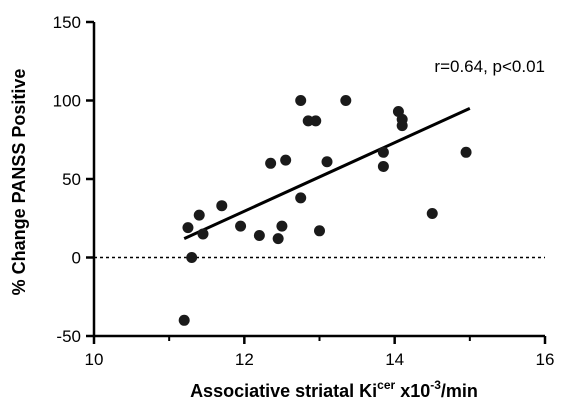 The image size is (562, 407). What do you see at coordinates (412, 391) in the screenshot?
I see `x-axis-title-mid: x10` at bounding box center [412, 391].